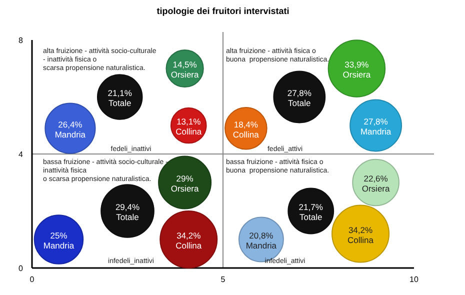  Describe the element at coordinates (32, 279) in the screenshot. I see `x-tick-label: 0` at that location.